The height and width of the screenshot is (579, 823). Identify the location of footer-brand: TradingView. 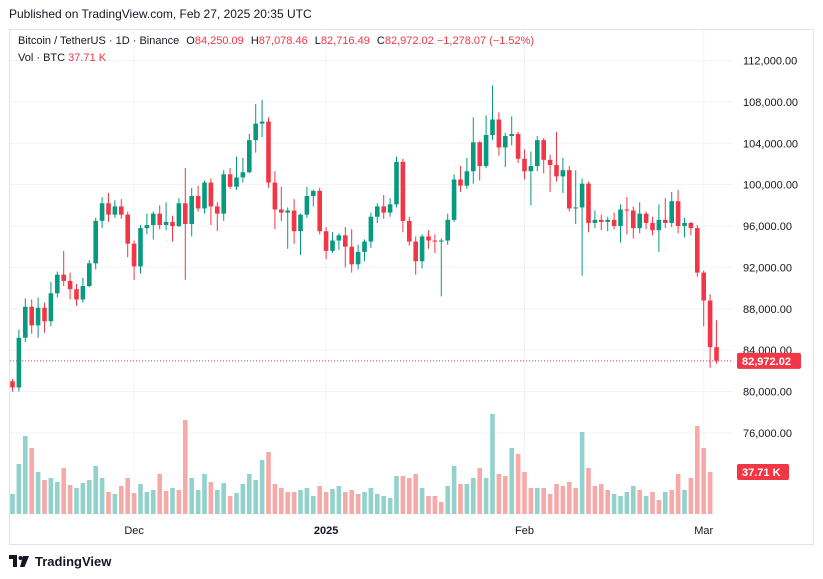
(60, 561).